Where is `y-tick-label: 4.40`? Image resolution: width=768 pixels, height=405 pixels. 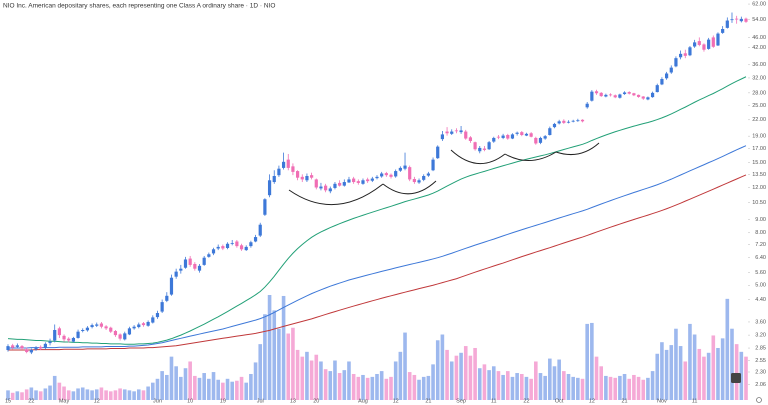 y-tick-label: 4.40 is located at coordinates (760, 300).